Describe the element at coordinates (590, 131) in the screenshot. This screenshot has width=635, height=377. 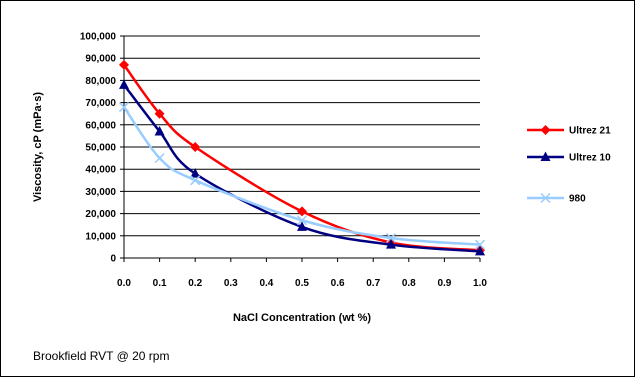
I see `legend-label-0: Ultrez 21` at that location.